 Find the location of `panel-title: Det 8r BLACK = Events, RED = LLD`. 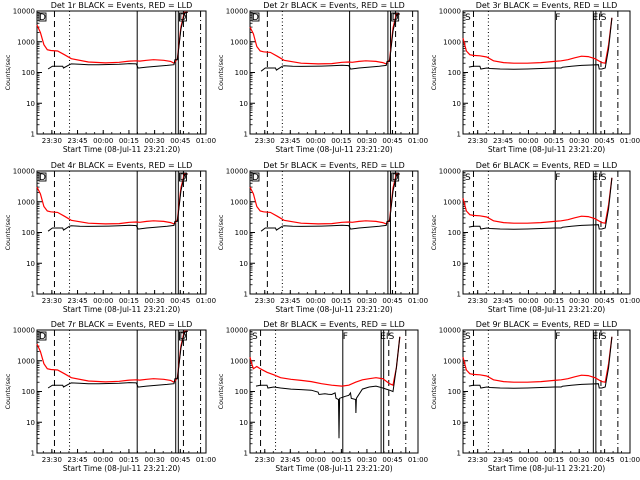

panel-title: Det 8r BLACK = Events, RED = LLD is located at coordinates (334, 324).